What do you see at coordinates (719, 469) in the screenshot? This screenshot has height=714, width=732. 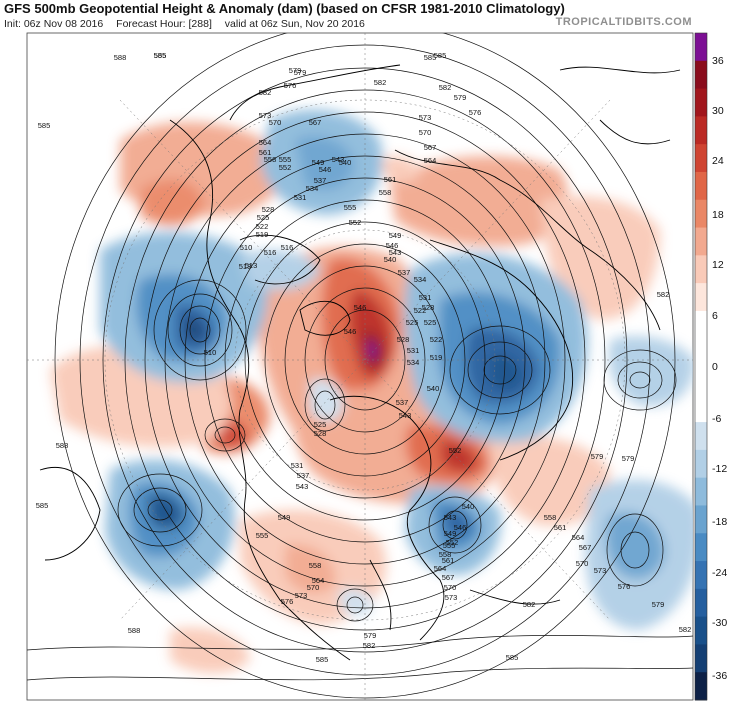 I see `colorbar-tick-label: -12` at bounding box center [719, 469].